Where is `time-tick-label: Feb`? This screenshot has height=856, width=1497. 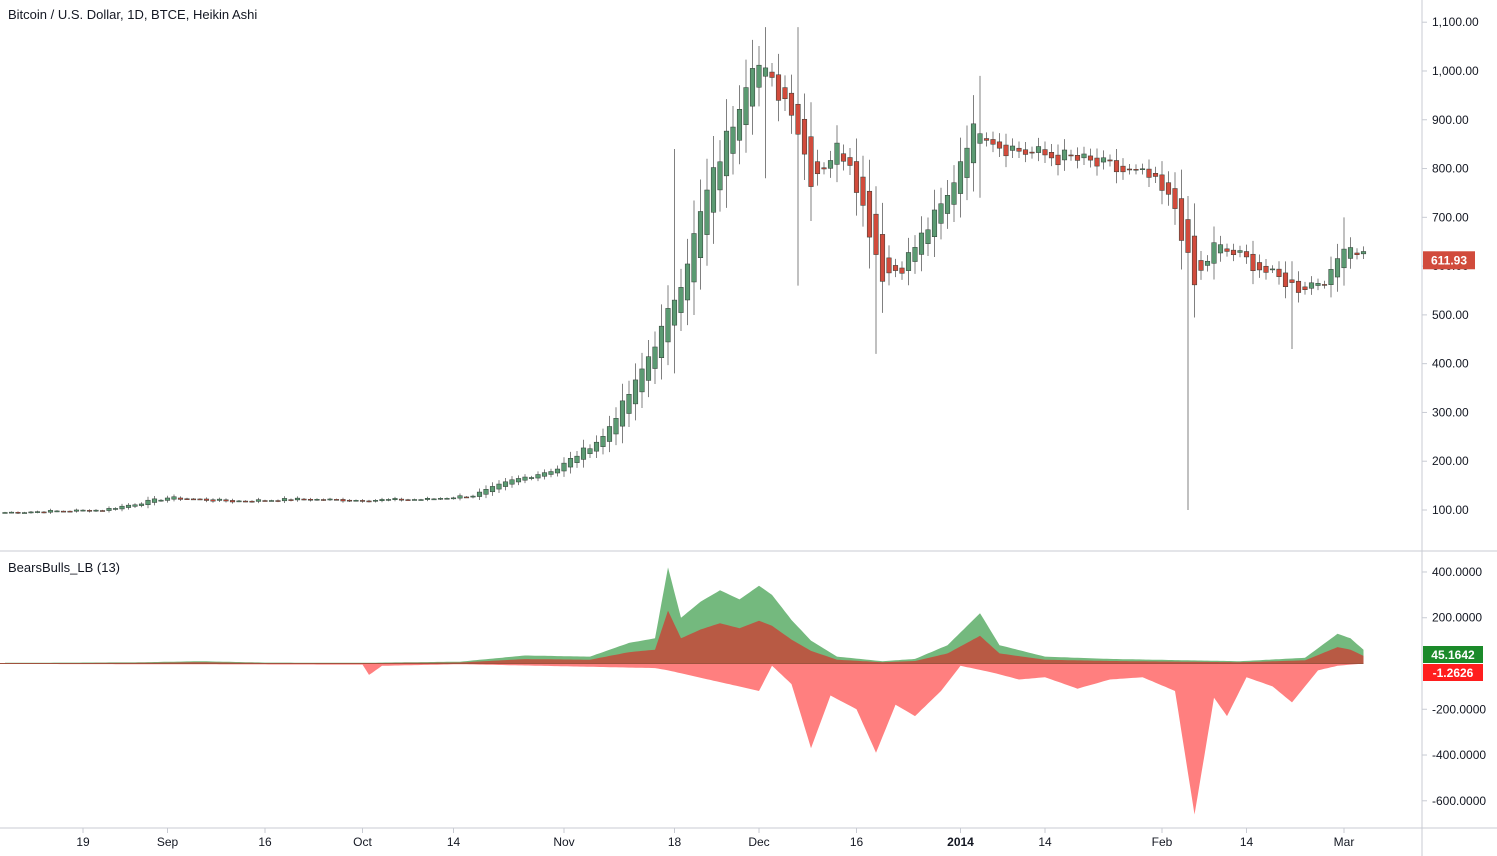 time-tick-label: Feb is located at coordinates (1162, 842).